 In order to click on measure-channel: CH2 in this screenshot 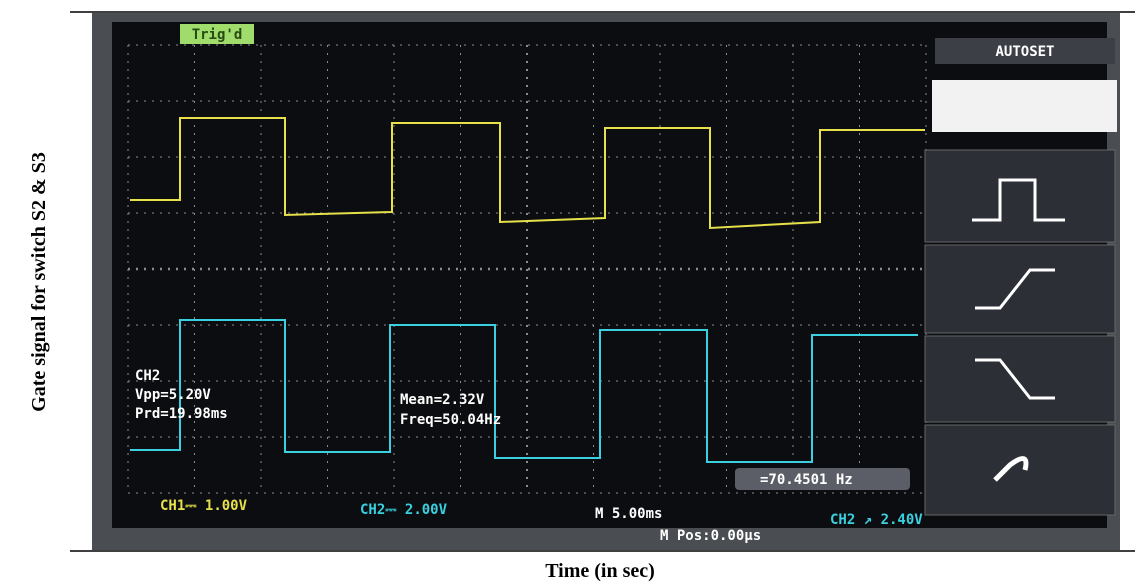, I will do `click(147, 376)`.